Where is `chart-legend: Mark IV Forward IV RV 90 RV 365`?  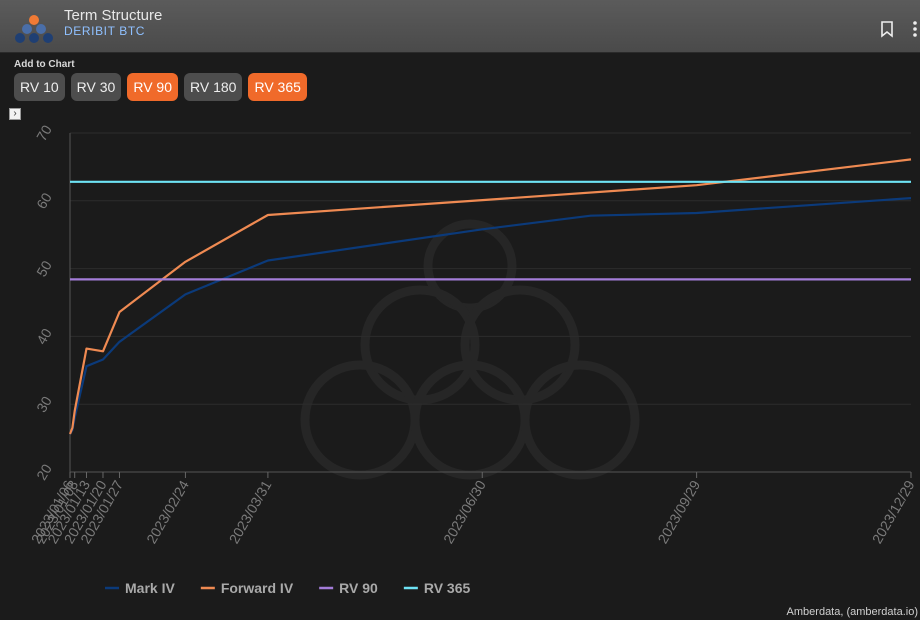
chart-legend: Mark IV Forward IV RV 90 RV 365 is located at coordinates (288, 588).